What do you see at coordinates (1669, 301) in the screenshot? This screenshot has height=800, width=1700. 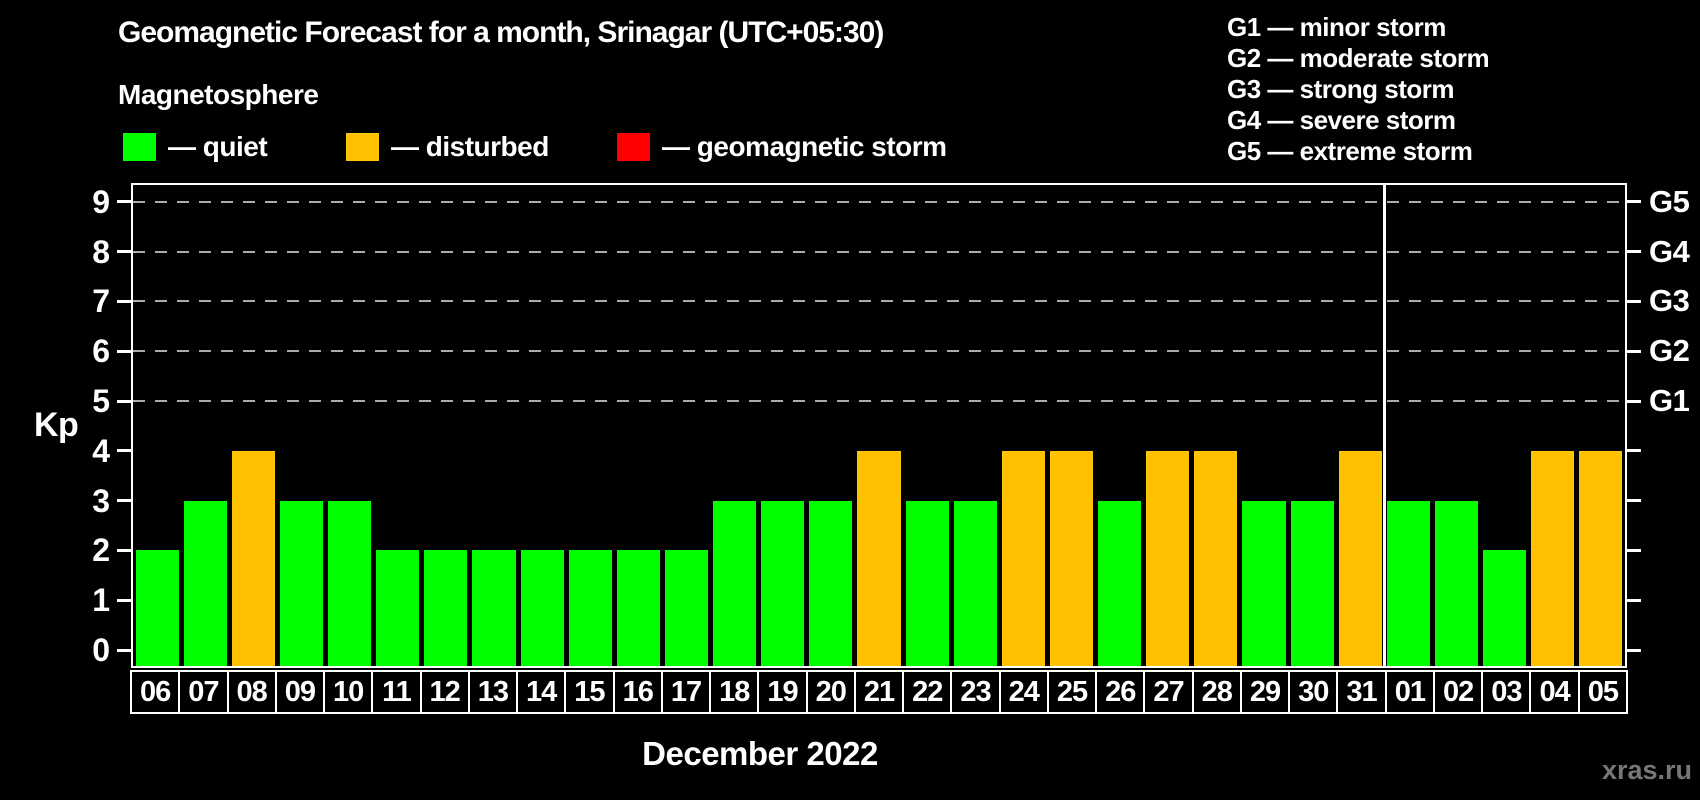 I see `g-axis-label-G3: G3` at bounding box center [1669, 301].